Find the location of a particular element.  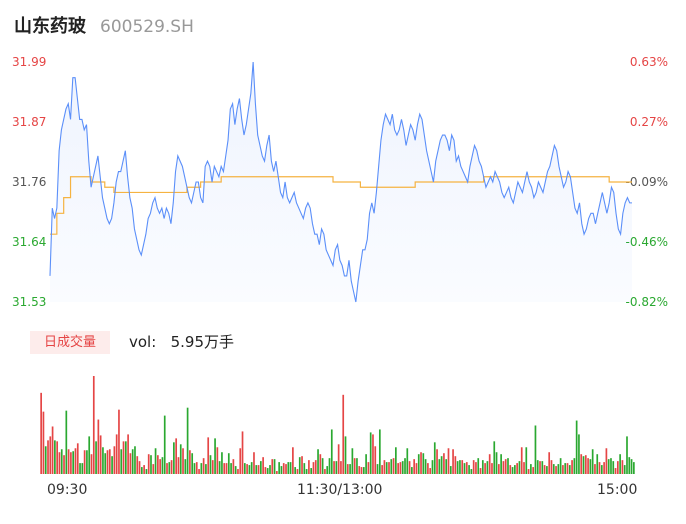

y-tick-right-2: -0.09% is located at coordinates (646, 182).